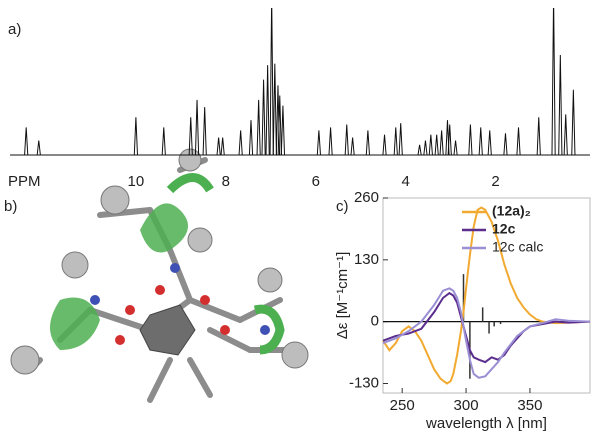  I want to click on panel-label: c), so click(342, 206).